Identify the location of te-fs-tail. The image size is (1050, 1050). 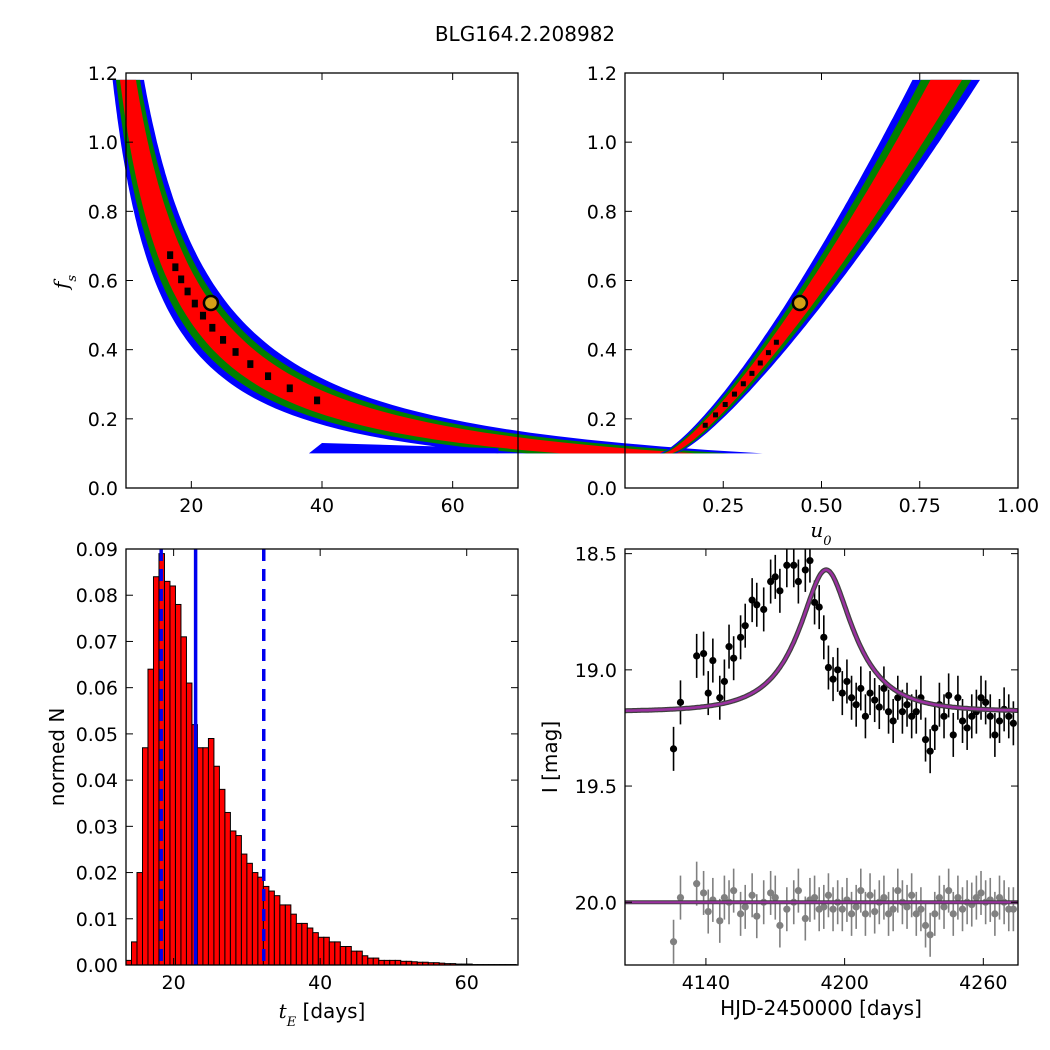
(403, 448).